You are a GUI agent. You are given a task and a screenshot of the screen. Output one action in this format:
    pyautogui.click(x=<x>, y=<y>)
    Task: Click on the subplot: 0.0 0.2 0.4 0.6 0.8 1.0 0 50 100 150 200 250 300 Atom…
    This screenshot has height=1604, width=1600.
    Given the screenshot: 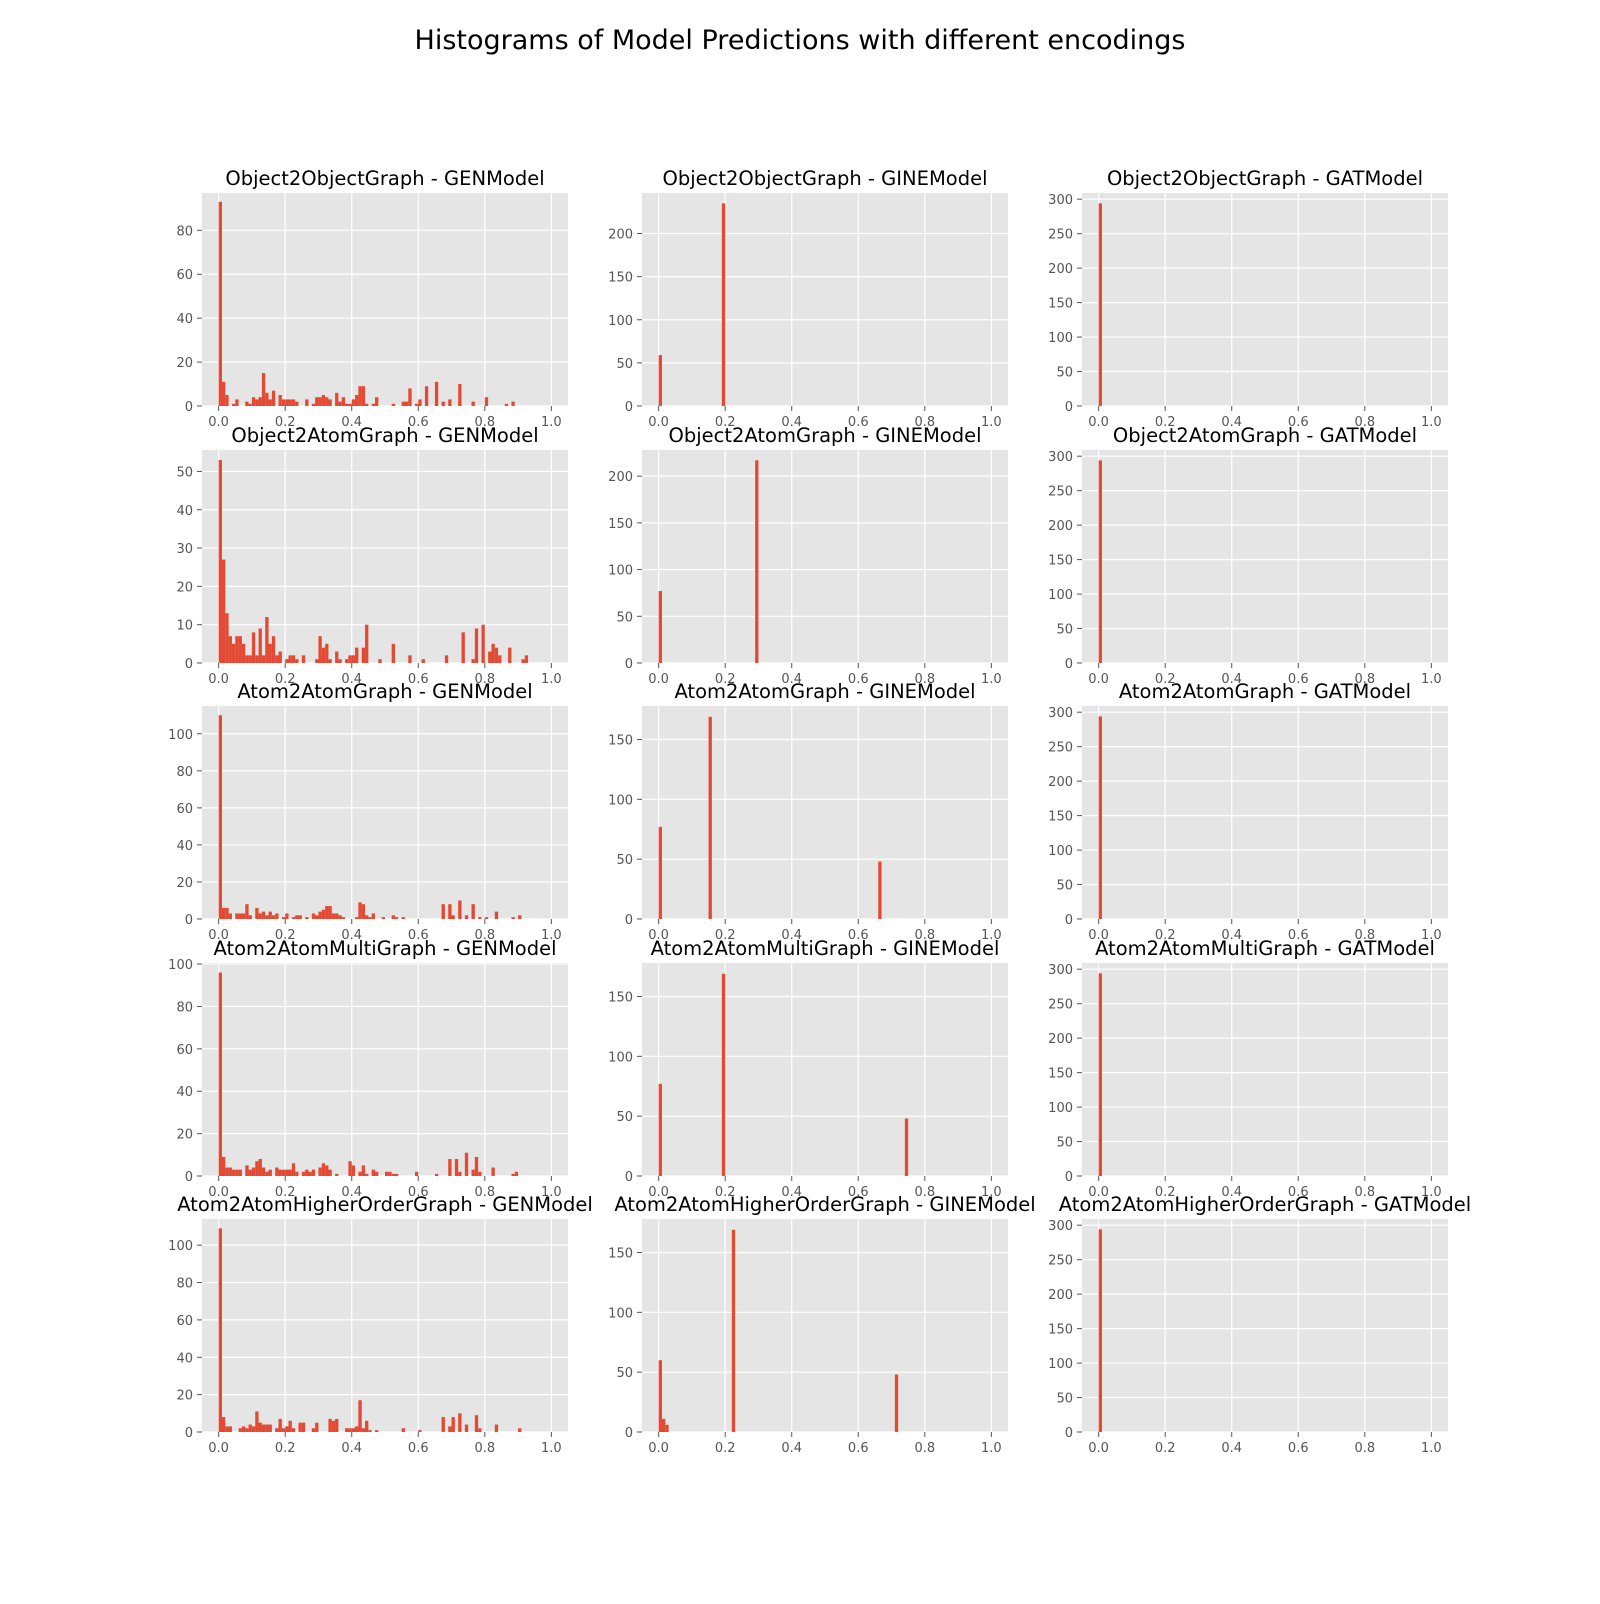 What is the action you would take?
    pyautogui.click(x=1248, y=811)
    